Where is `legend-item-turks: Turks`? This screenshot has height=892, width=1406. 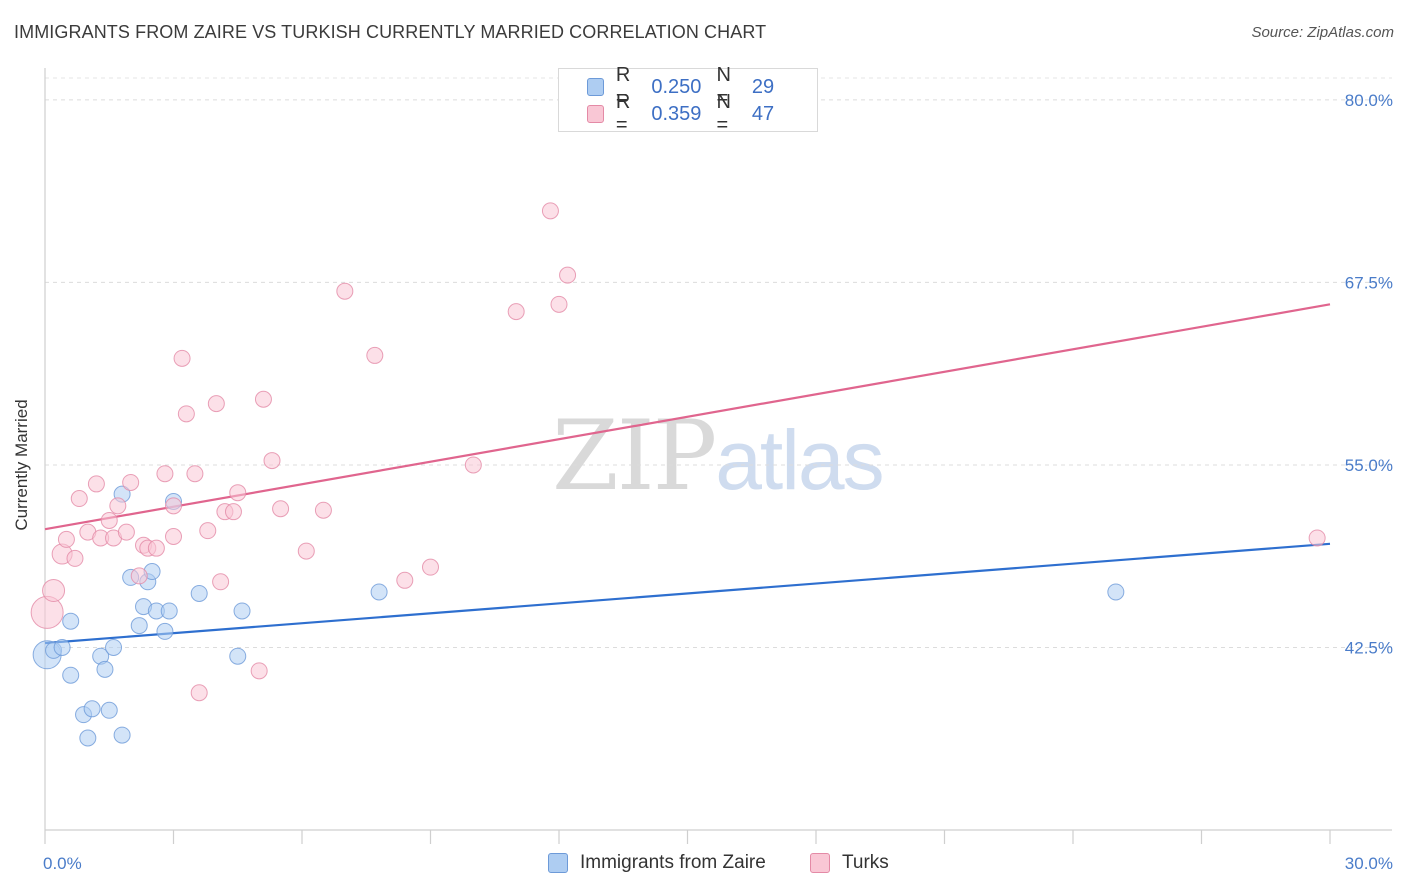
legend-item-turks: Turks is located at coordinates (849, 863).